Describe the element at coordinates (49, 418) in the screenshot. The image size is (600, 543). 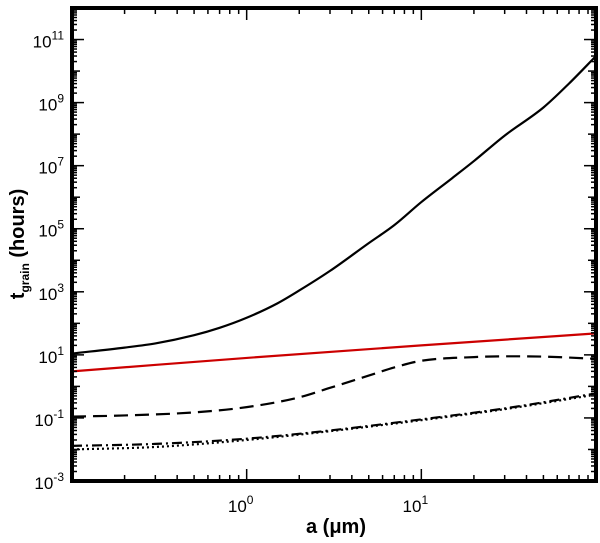
I see `y-tick-label: 10⁻¹` at that location.